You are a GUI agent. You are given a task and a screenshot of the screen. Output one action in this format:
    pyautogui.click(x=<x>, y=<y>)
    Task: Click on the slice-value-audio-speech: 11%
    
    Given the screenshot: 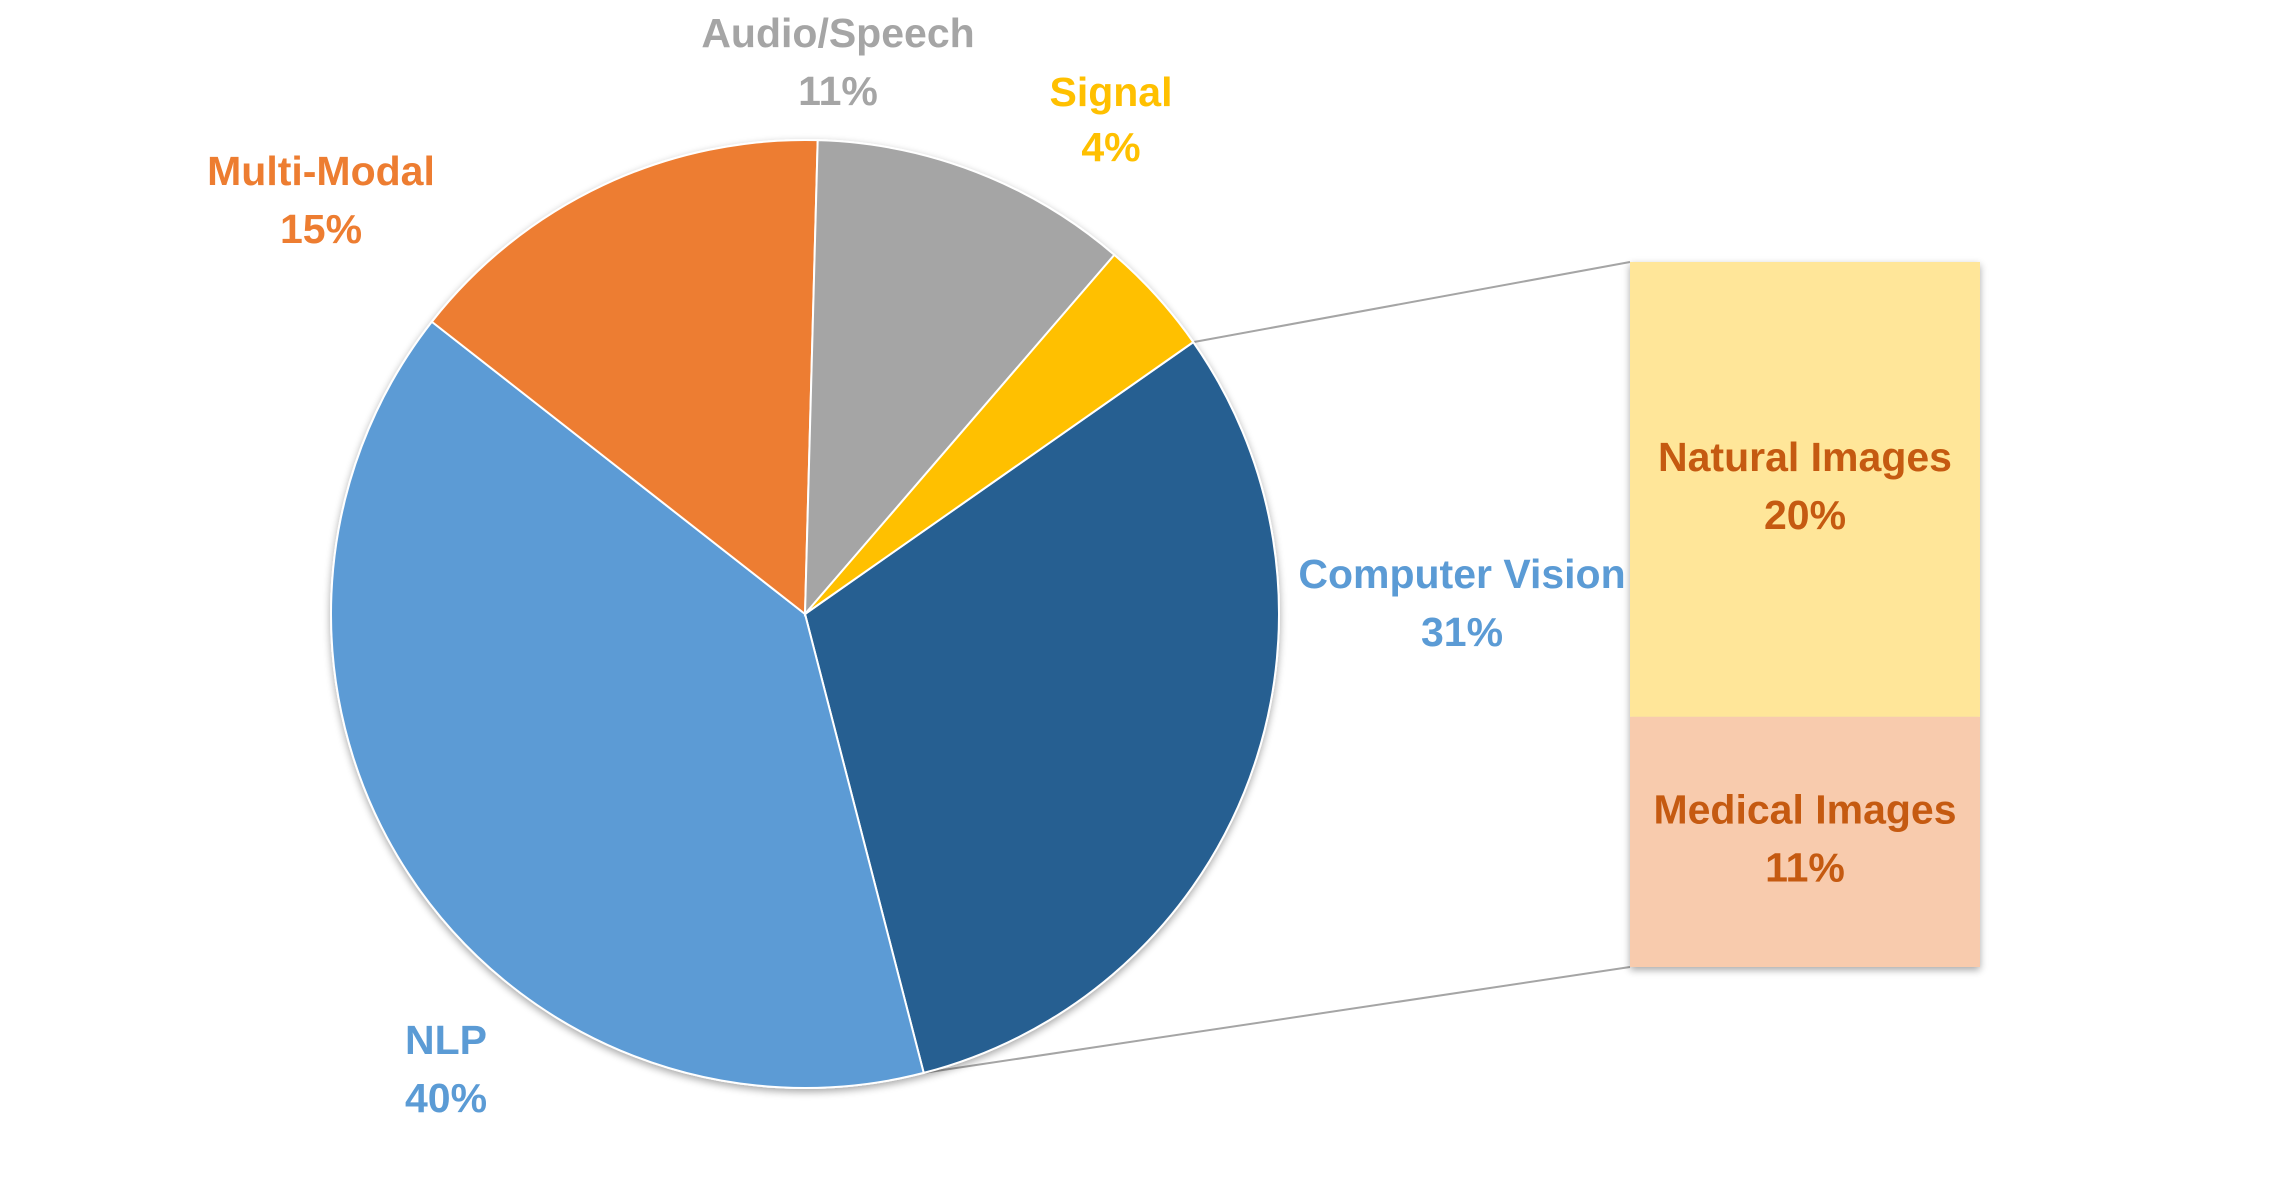 What is the action you would take?
    pyautogui.click(x=838, y=91)
    